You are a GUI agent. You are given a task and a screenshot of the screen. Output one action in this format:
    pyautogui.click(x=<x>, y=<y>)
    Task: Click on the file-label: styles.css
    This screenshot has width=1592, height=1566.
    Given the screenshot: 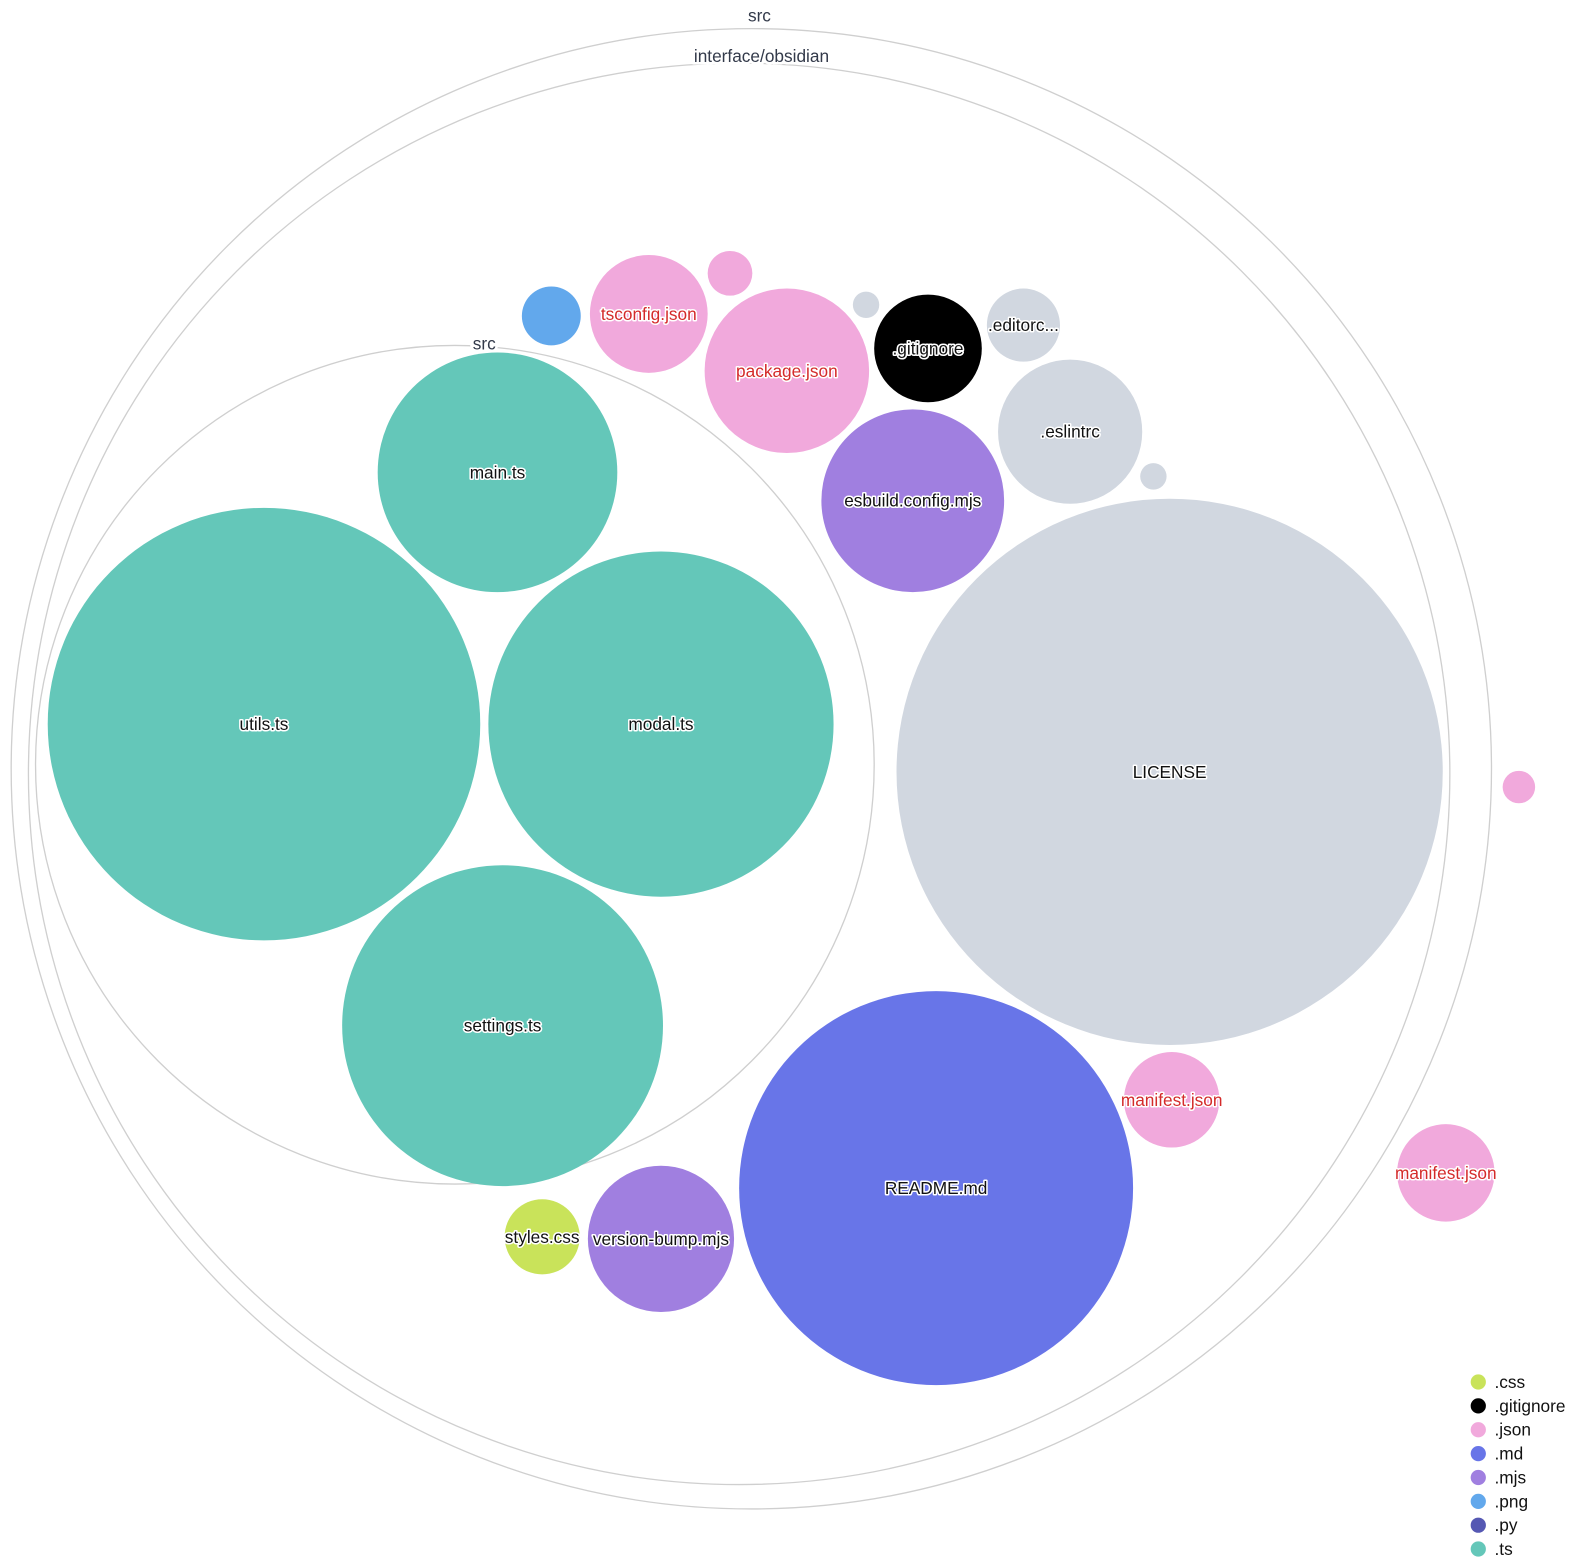 What is the action you would take?
    pyautogui.click(x=542, y=1237)
    